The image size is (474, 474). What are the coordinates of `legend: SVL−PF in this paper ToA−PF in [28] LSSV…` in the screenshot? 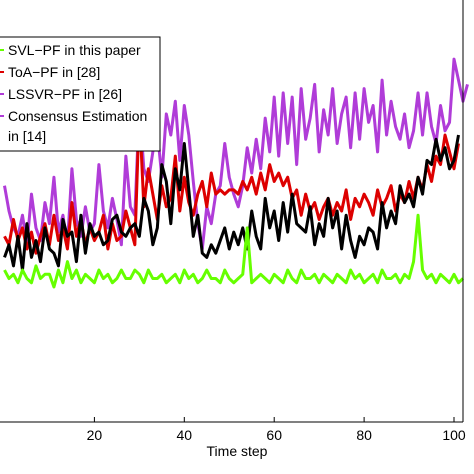 It's located at (80, 94).